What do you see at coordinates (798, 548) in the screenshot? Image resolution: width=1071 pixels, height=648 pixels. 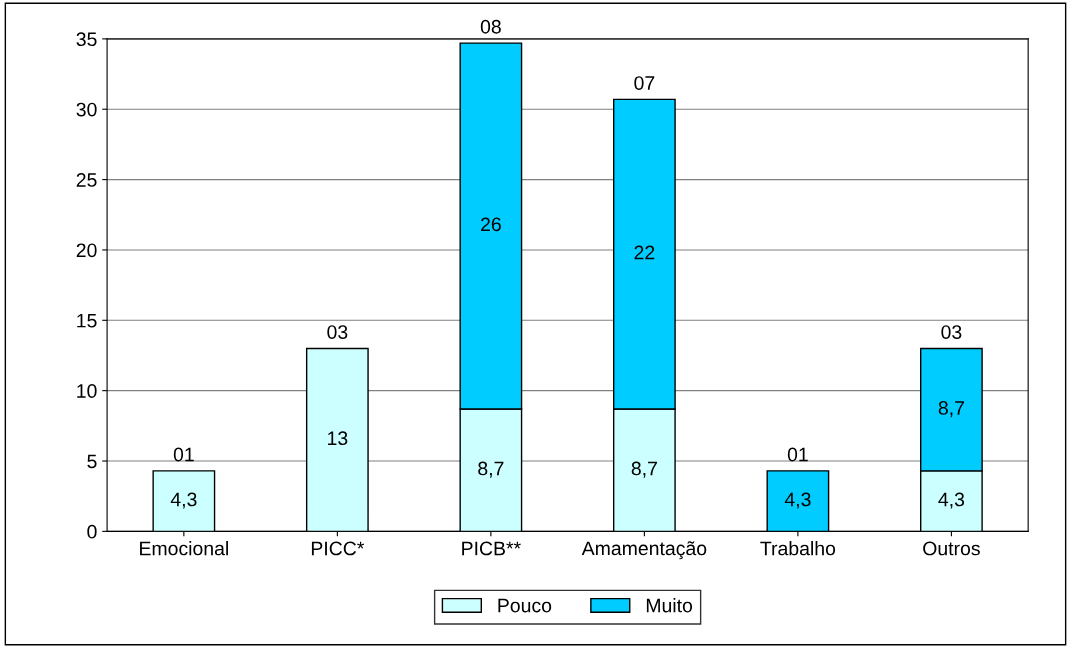 I see `x-tick-label: Trabalho` at bounding box center [798, 548].